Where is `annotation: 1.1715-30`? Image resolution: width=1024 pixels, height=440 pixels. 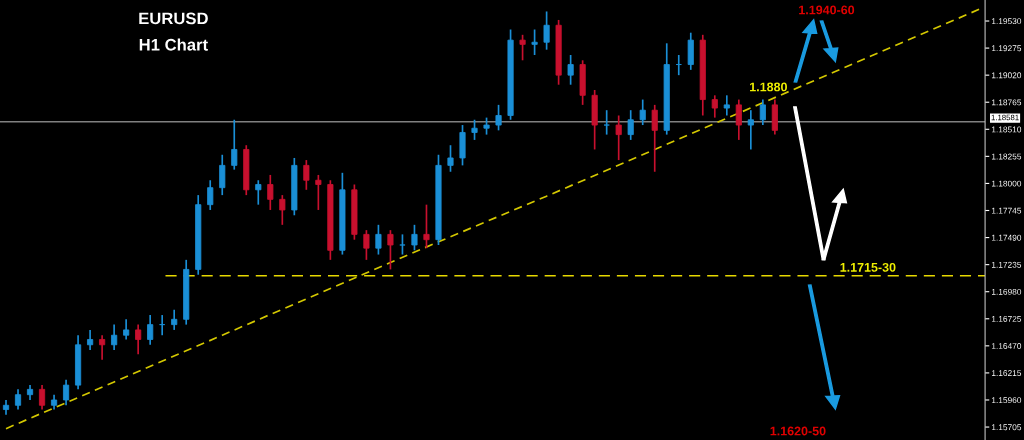
annotation: 1.1715-30 is located at coordinates (868, 267).